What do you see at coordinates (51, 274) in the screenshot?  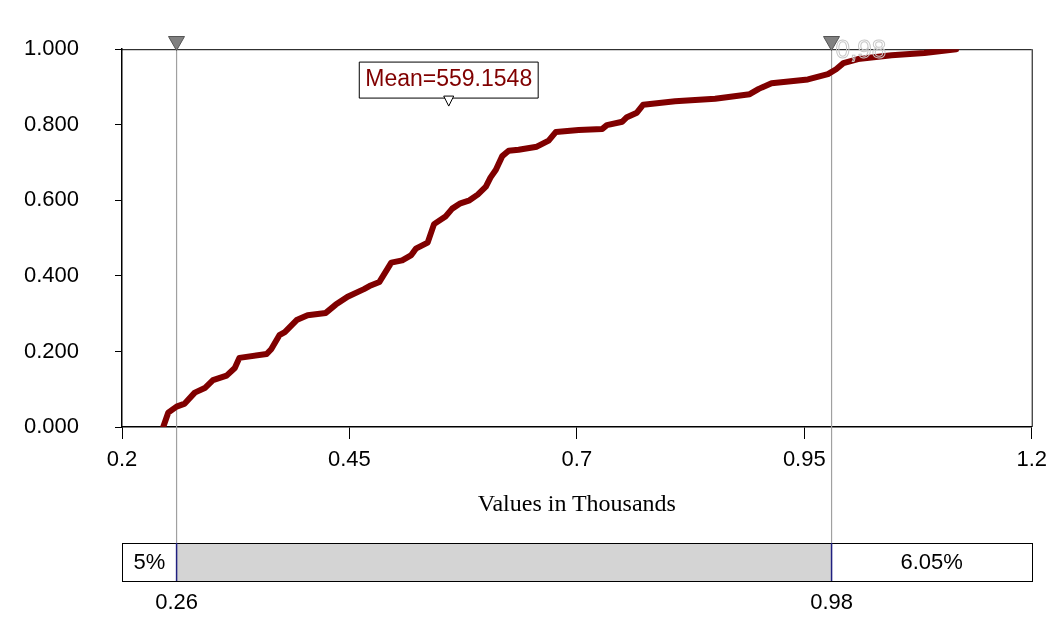 I see `y-tick-label: 0.400` at bounding box center [51, 274].